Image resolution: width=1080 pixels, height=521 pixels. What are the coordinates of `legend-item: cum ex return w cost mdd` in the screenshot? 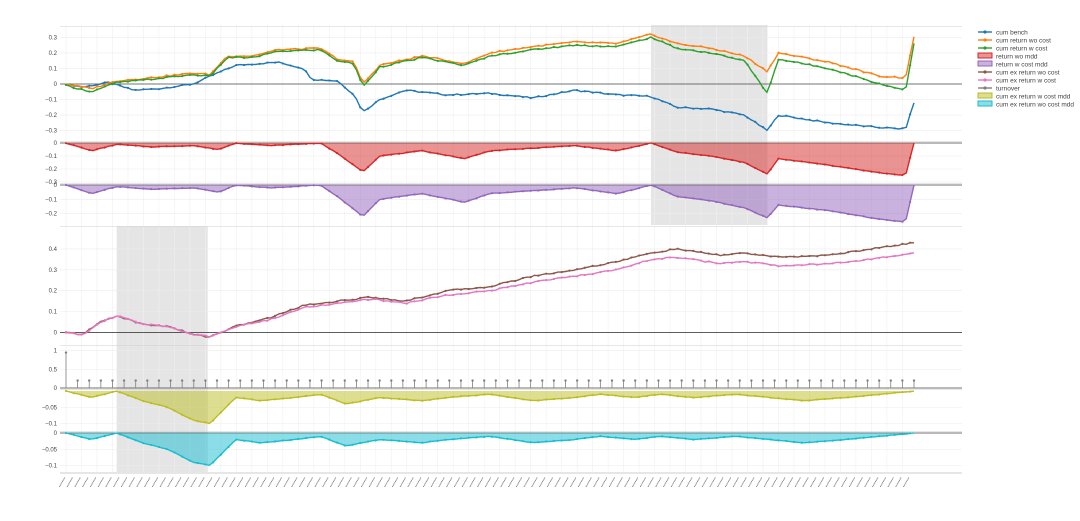 It's located at (1024, 96).